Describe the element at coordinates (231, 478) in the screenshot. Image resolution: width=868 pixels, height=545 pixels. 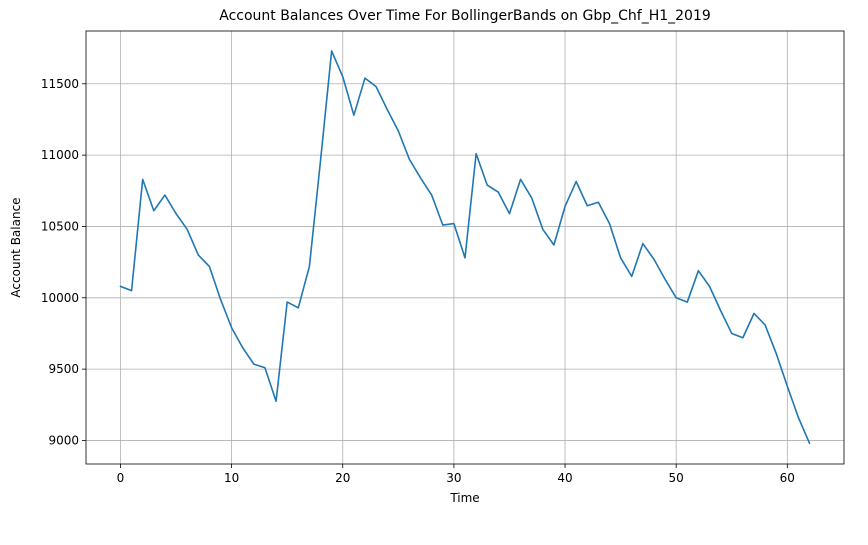
I see `x-tick-label: 10` at that location.